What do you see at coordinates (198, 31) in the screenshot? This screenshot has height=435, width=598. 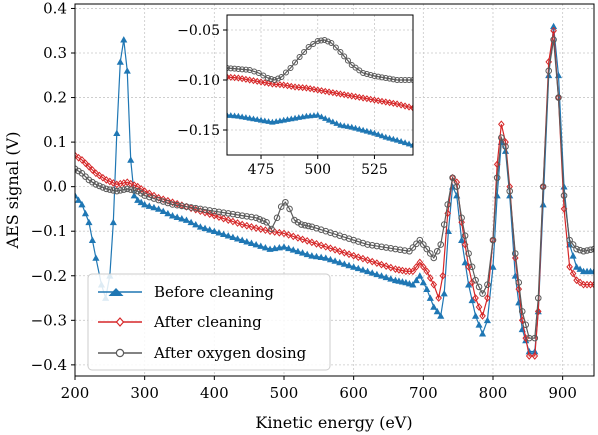 I see `y-tick-label: −0.05` at bounding box center [198, 31].